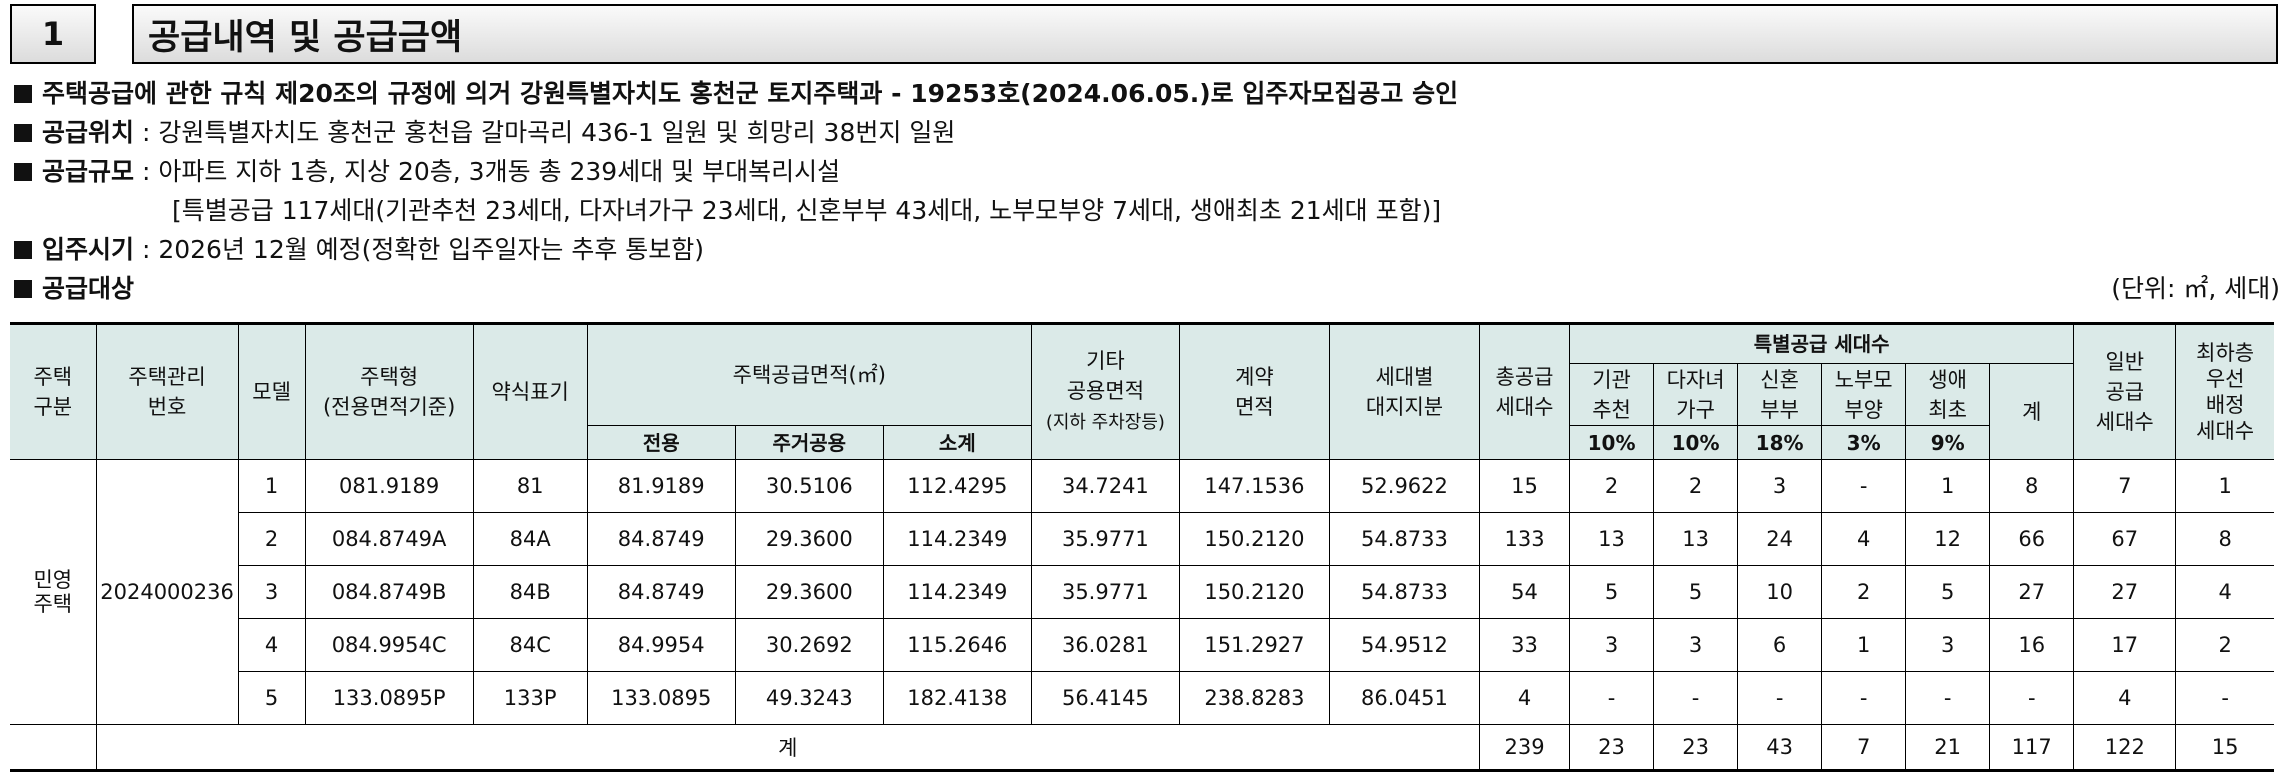  Describe the element at coordinates (957, 592) in the screenshot. I see `cell-subtotal: 114.2349` at that location.